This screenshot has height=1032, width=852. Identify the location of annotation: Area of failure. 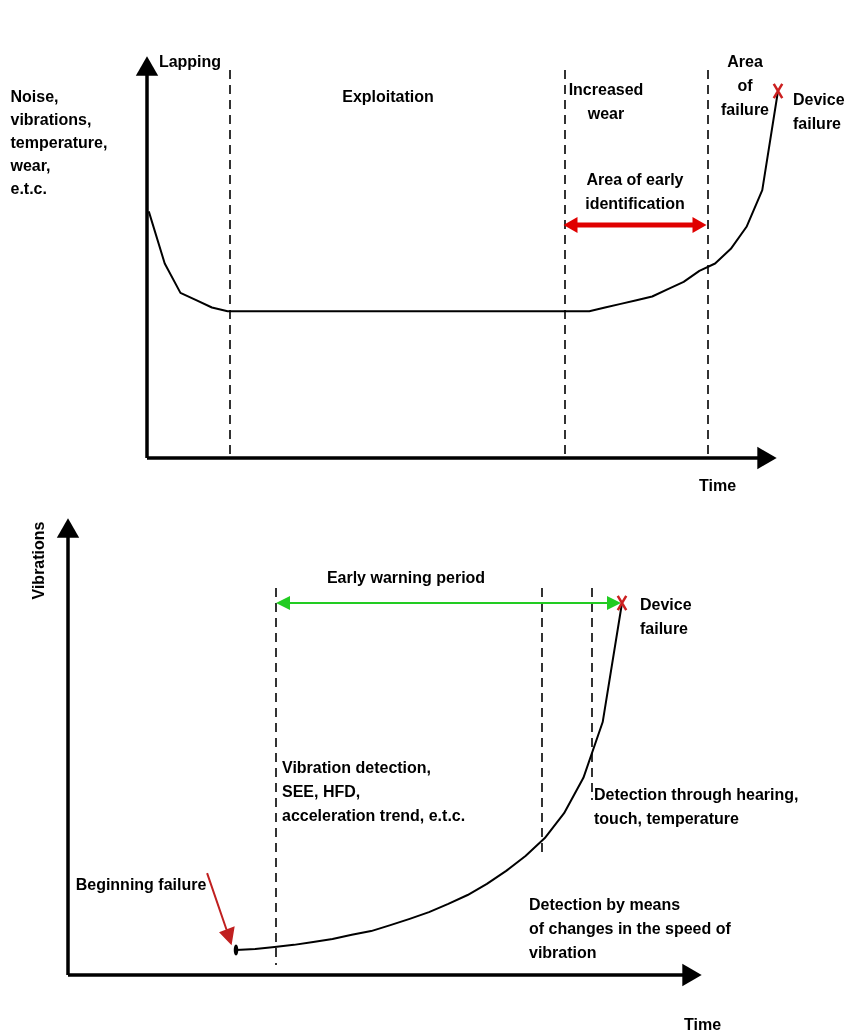
(745, 85).